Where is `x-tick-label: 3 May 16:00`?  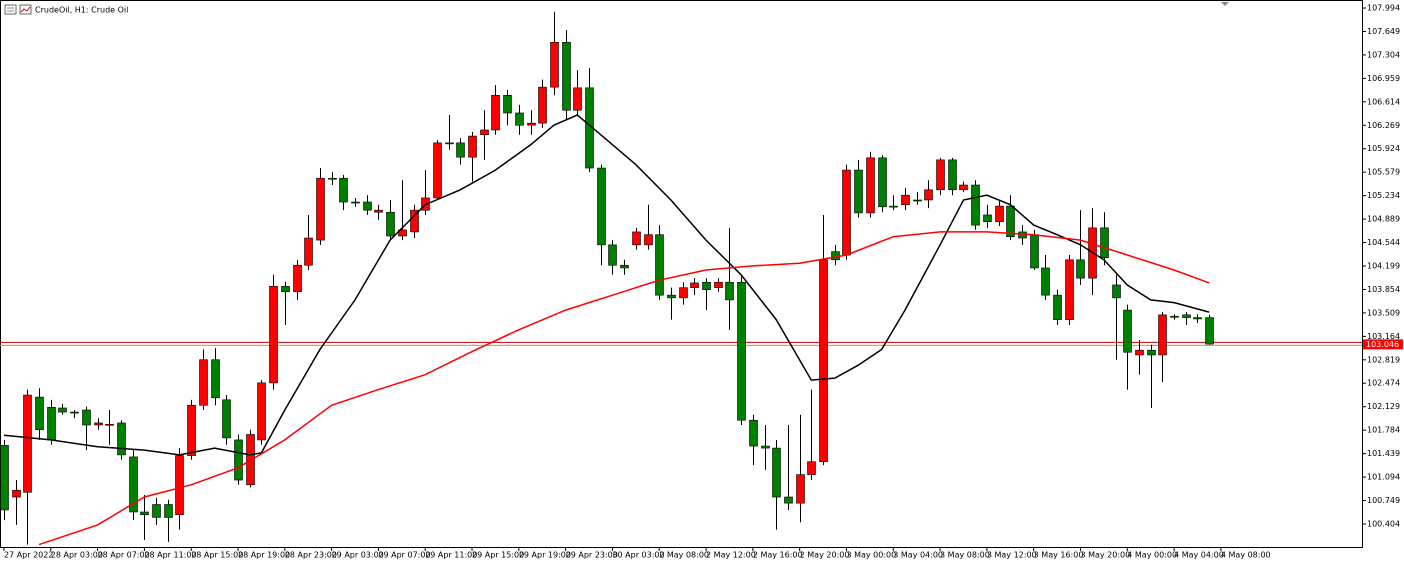 x-tick-label: 3 May 16:00 is located at coordinates (1059, 555).